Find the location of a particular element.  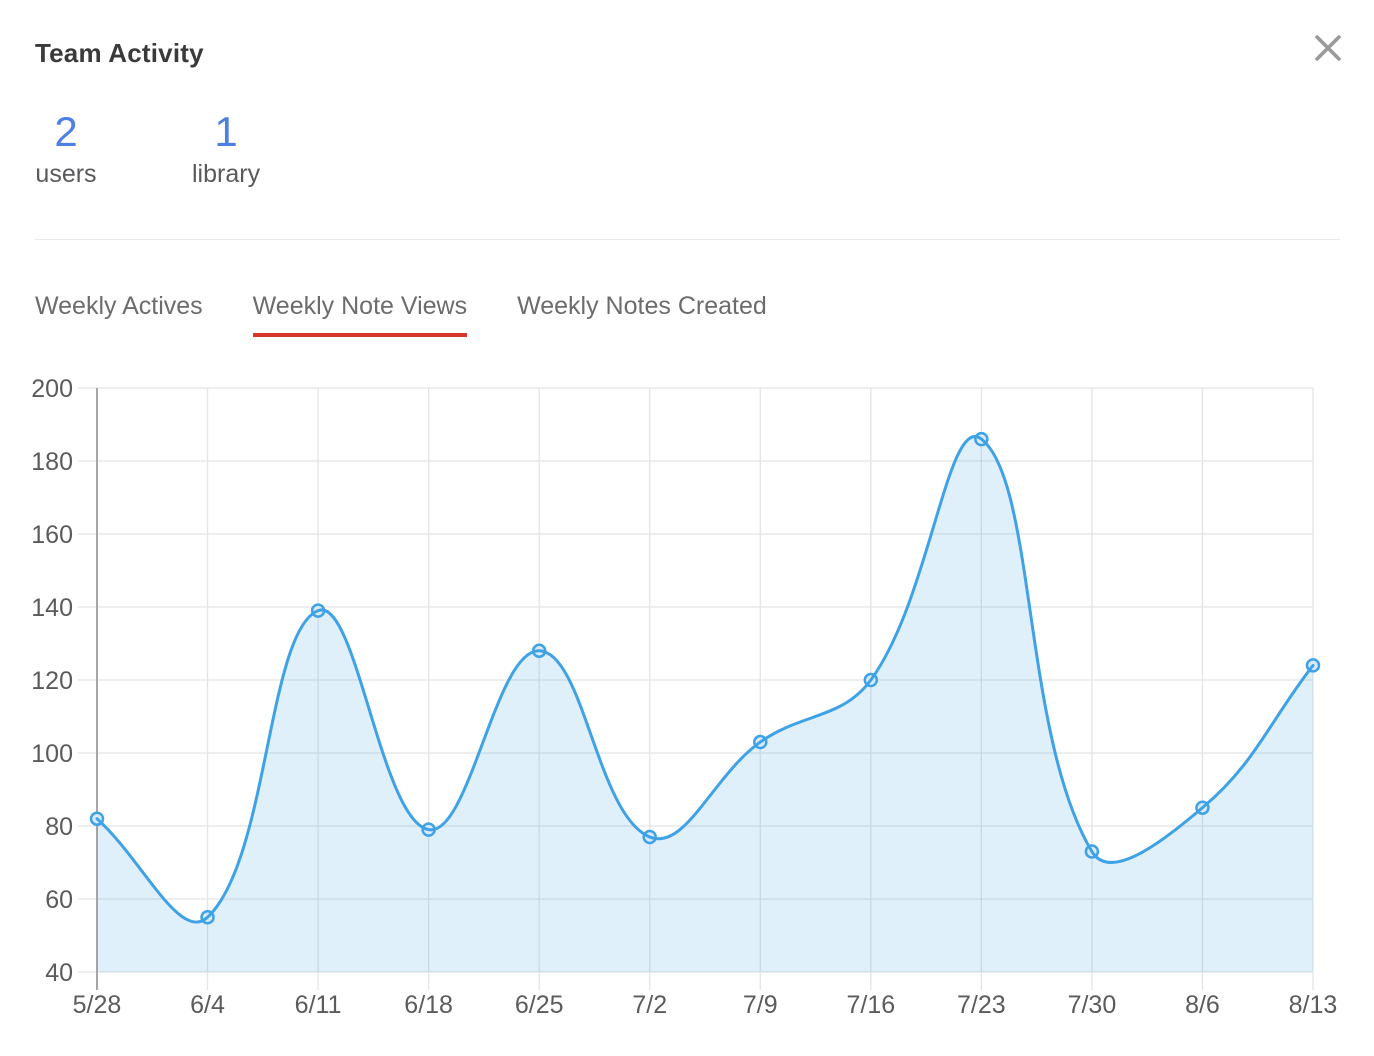

svg-text: 200 is located at coordinates (52, 389).